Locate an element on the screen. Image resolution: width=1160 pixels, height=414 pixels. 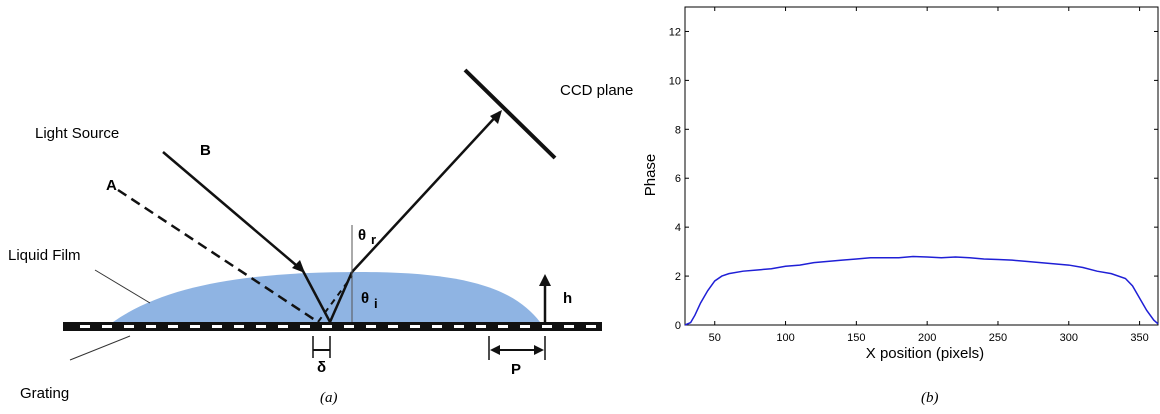
y-tick-label: 8 is located at coordinates (678, 130).